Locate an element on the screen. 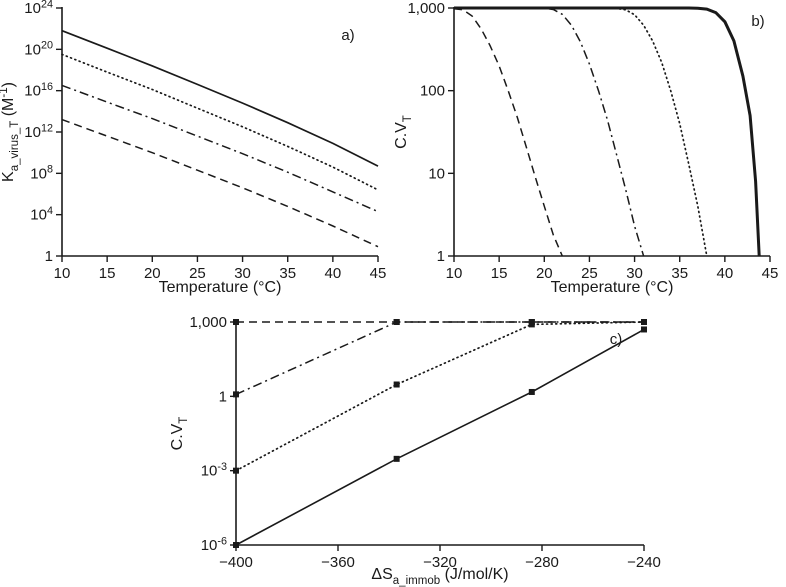 The image size is (786, 587). x-tick-label: −360 is located at coordinates (338, 562).